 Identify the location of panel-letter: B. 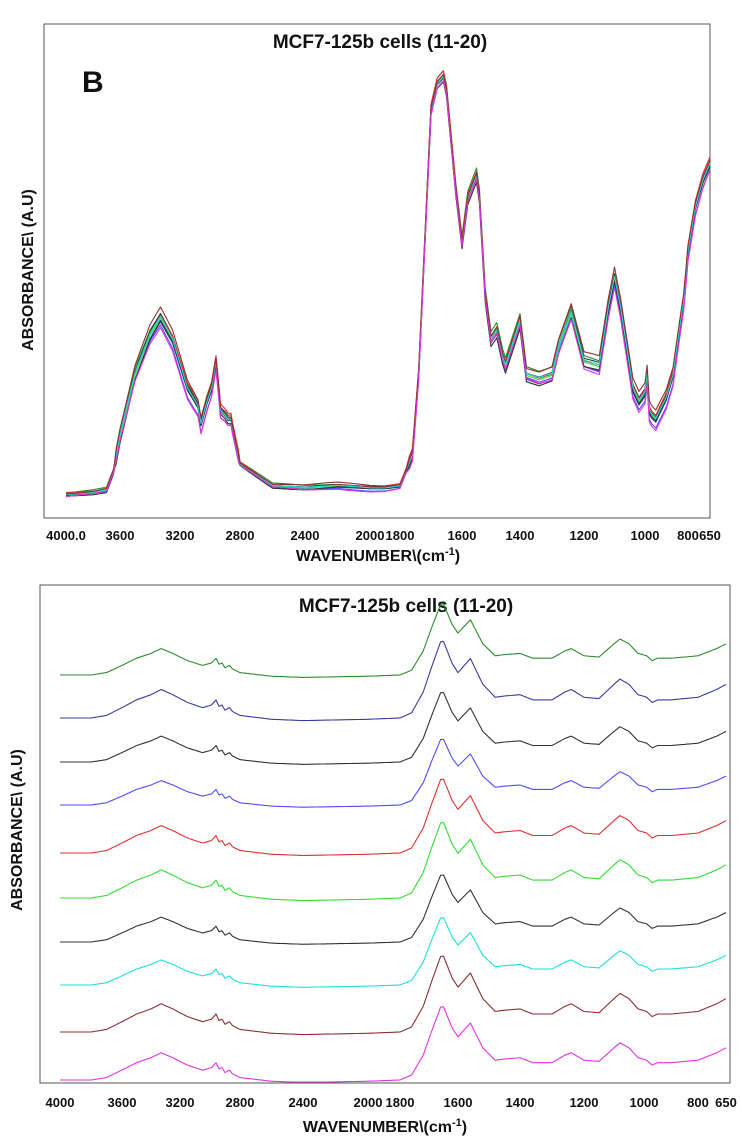
(93, 82).